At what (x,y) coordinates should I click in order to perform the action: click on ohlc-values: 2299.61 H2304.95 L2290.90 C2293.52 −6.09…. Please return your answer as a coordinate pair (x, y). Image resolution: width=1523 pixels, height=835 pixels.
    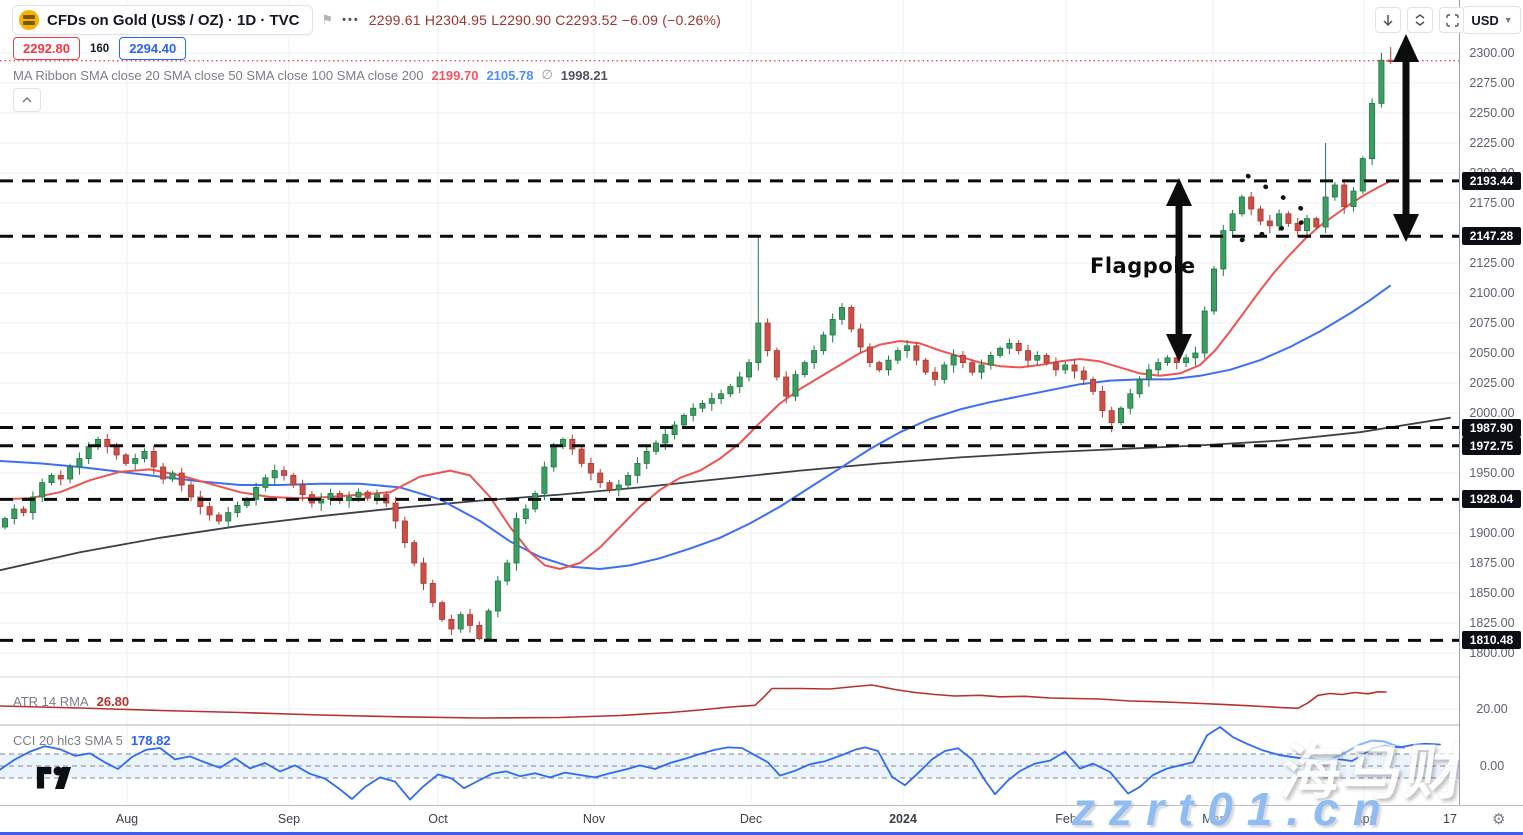
    Looking at the image, I should click on (545, 20).